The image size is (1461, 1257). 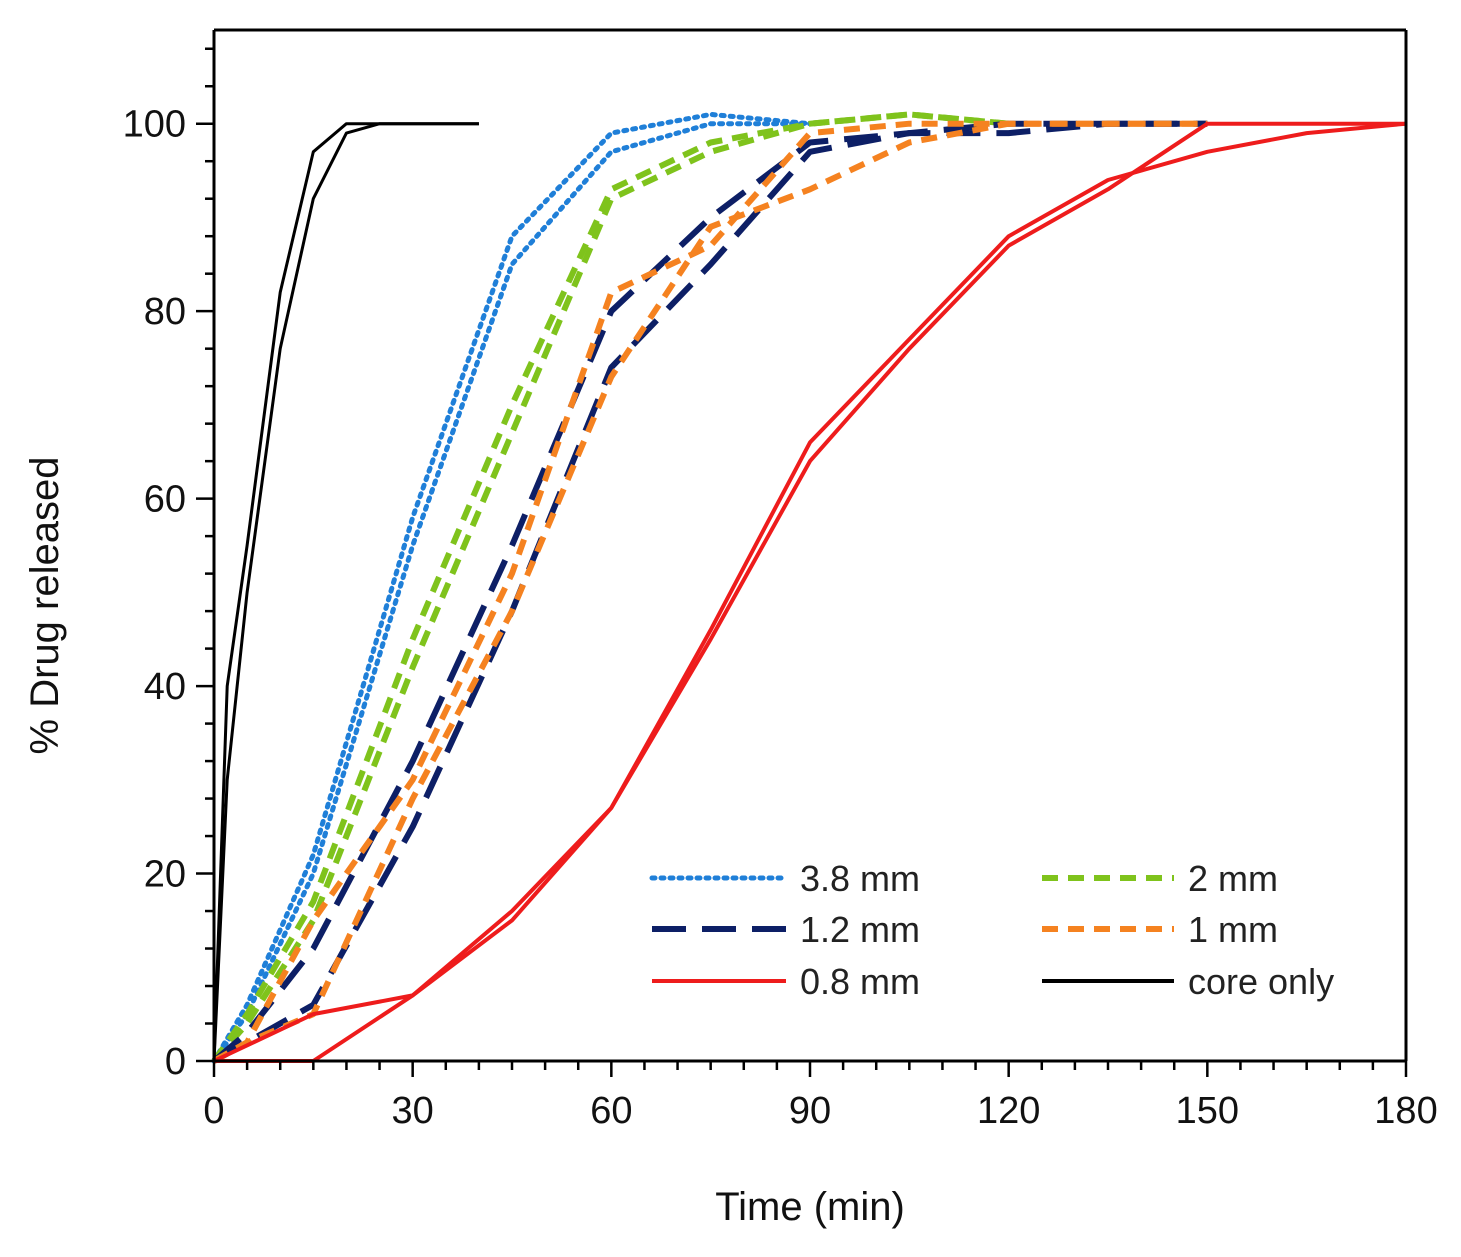 What do you see at coordinates (611, 1111) in the screenshot?
I see `x-tick-label: 60` at bounding box center [611, 1111].